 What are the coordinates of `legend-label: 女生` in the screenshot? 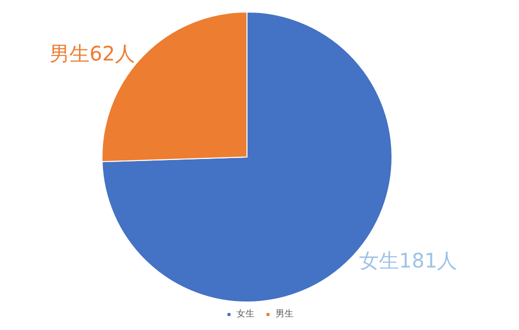 It's located at (245, 314).